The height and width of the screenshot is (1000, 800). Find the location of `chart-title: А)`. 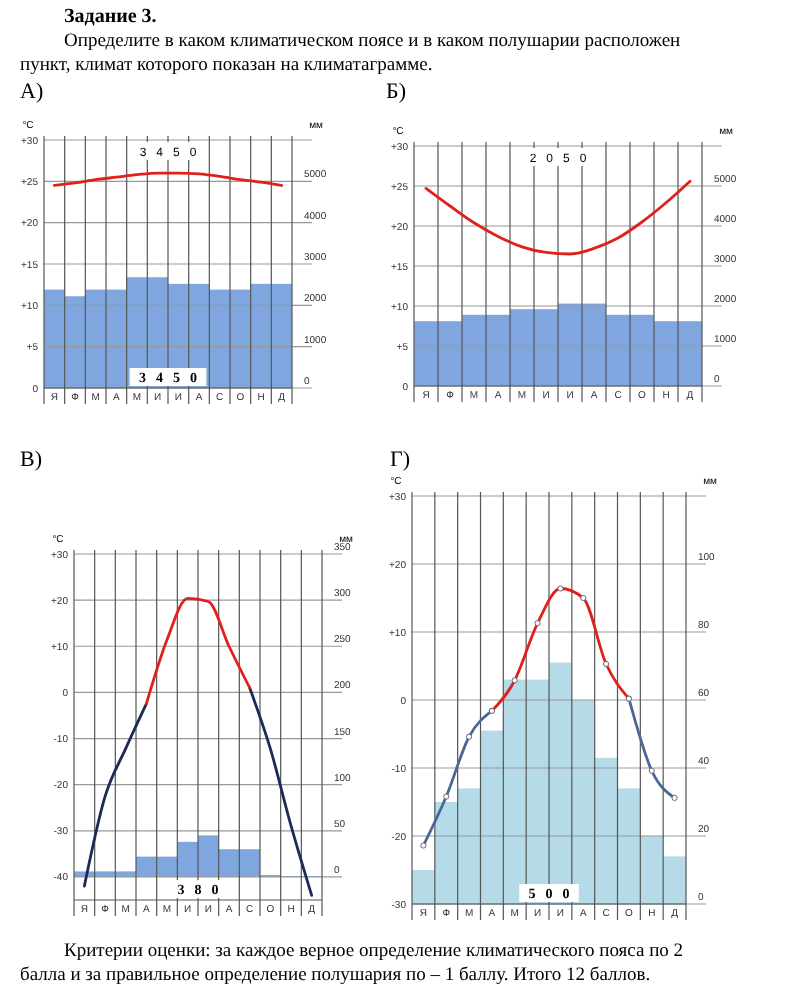

chart-title: А) is located at coordinates (32, 92).